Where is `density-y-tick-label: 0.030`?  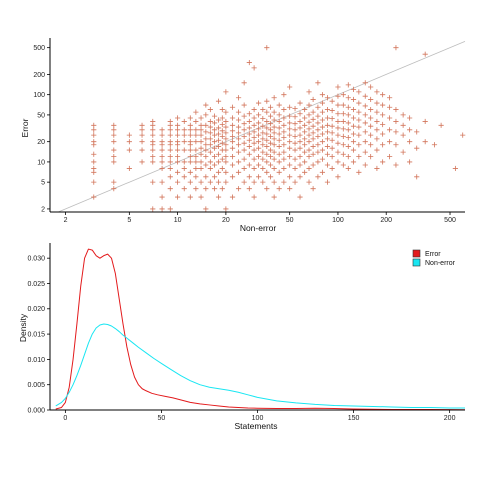 density-y-tick-label: 0.030 is located at coordinates (36, 259).